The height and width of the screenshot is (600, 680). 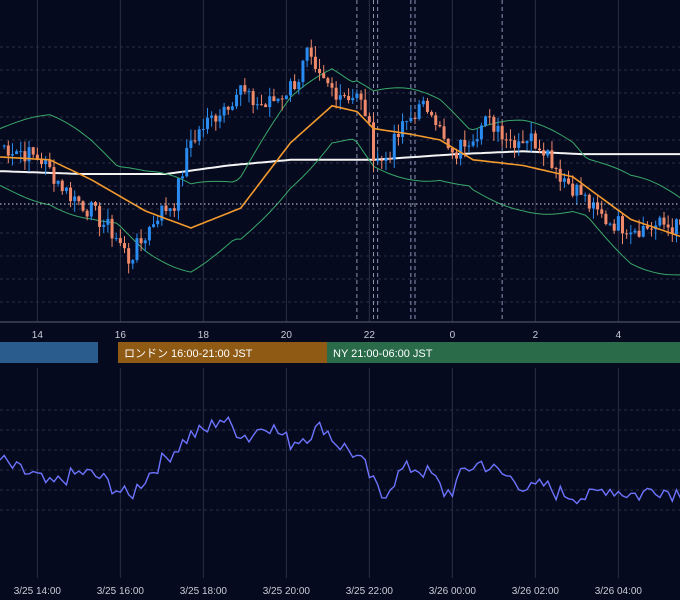 What do you see at coordinates (453, 335) in the screenshot?
I see `price-x-tick: 0` at bounding box center [453, 335].